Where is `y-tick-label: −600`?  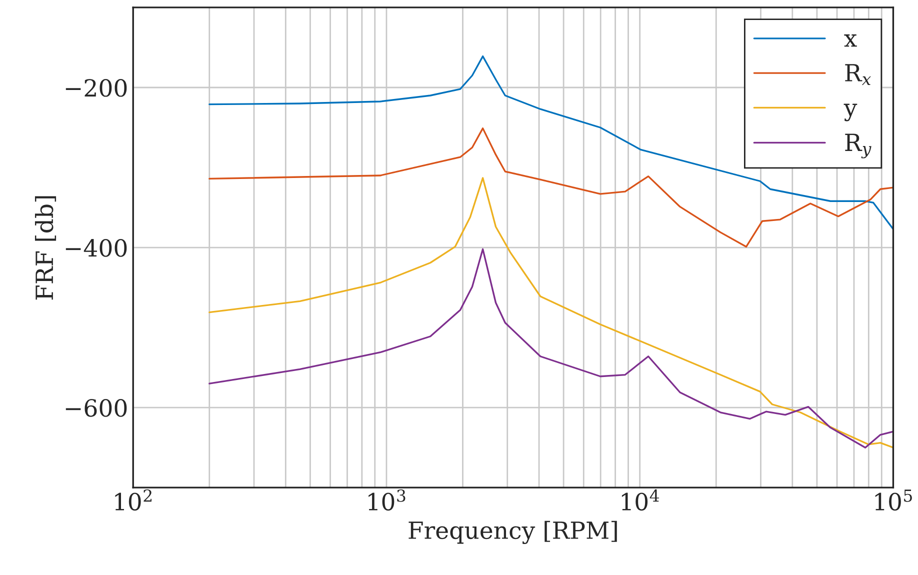 y-tick-label: −600 is located at coordinates (96, 408).